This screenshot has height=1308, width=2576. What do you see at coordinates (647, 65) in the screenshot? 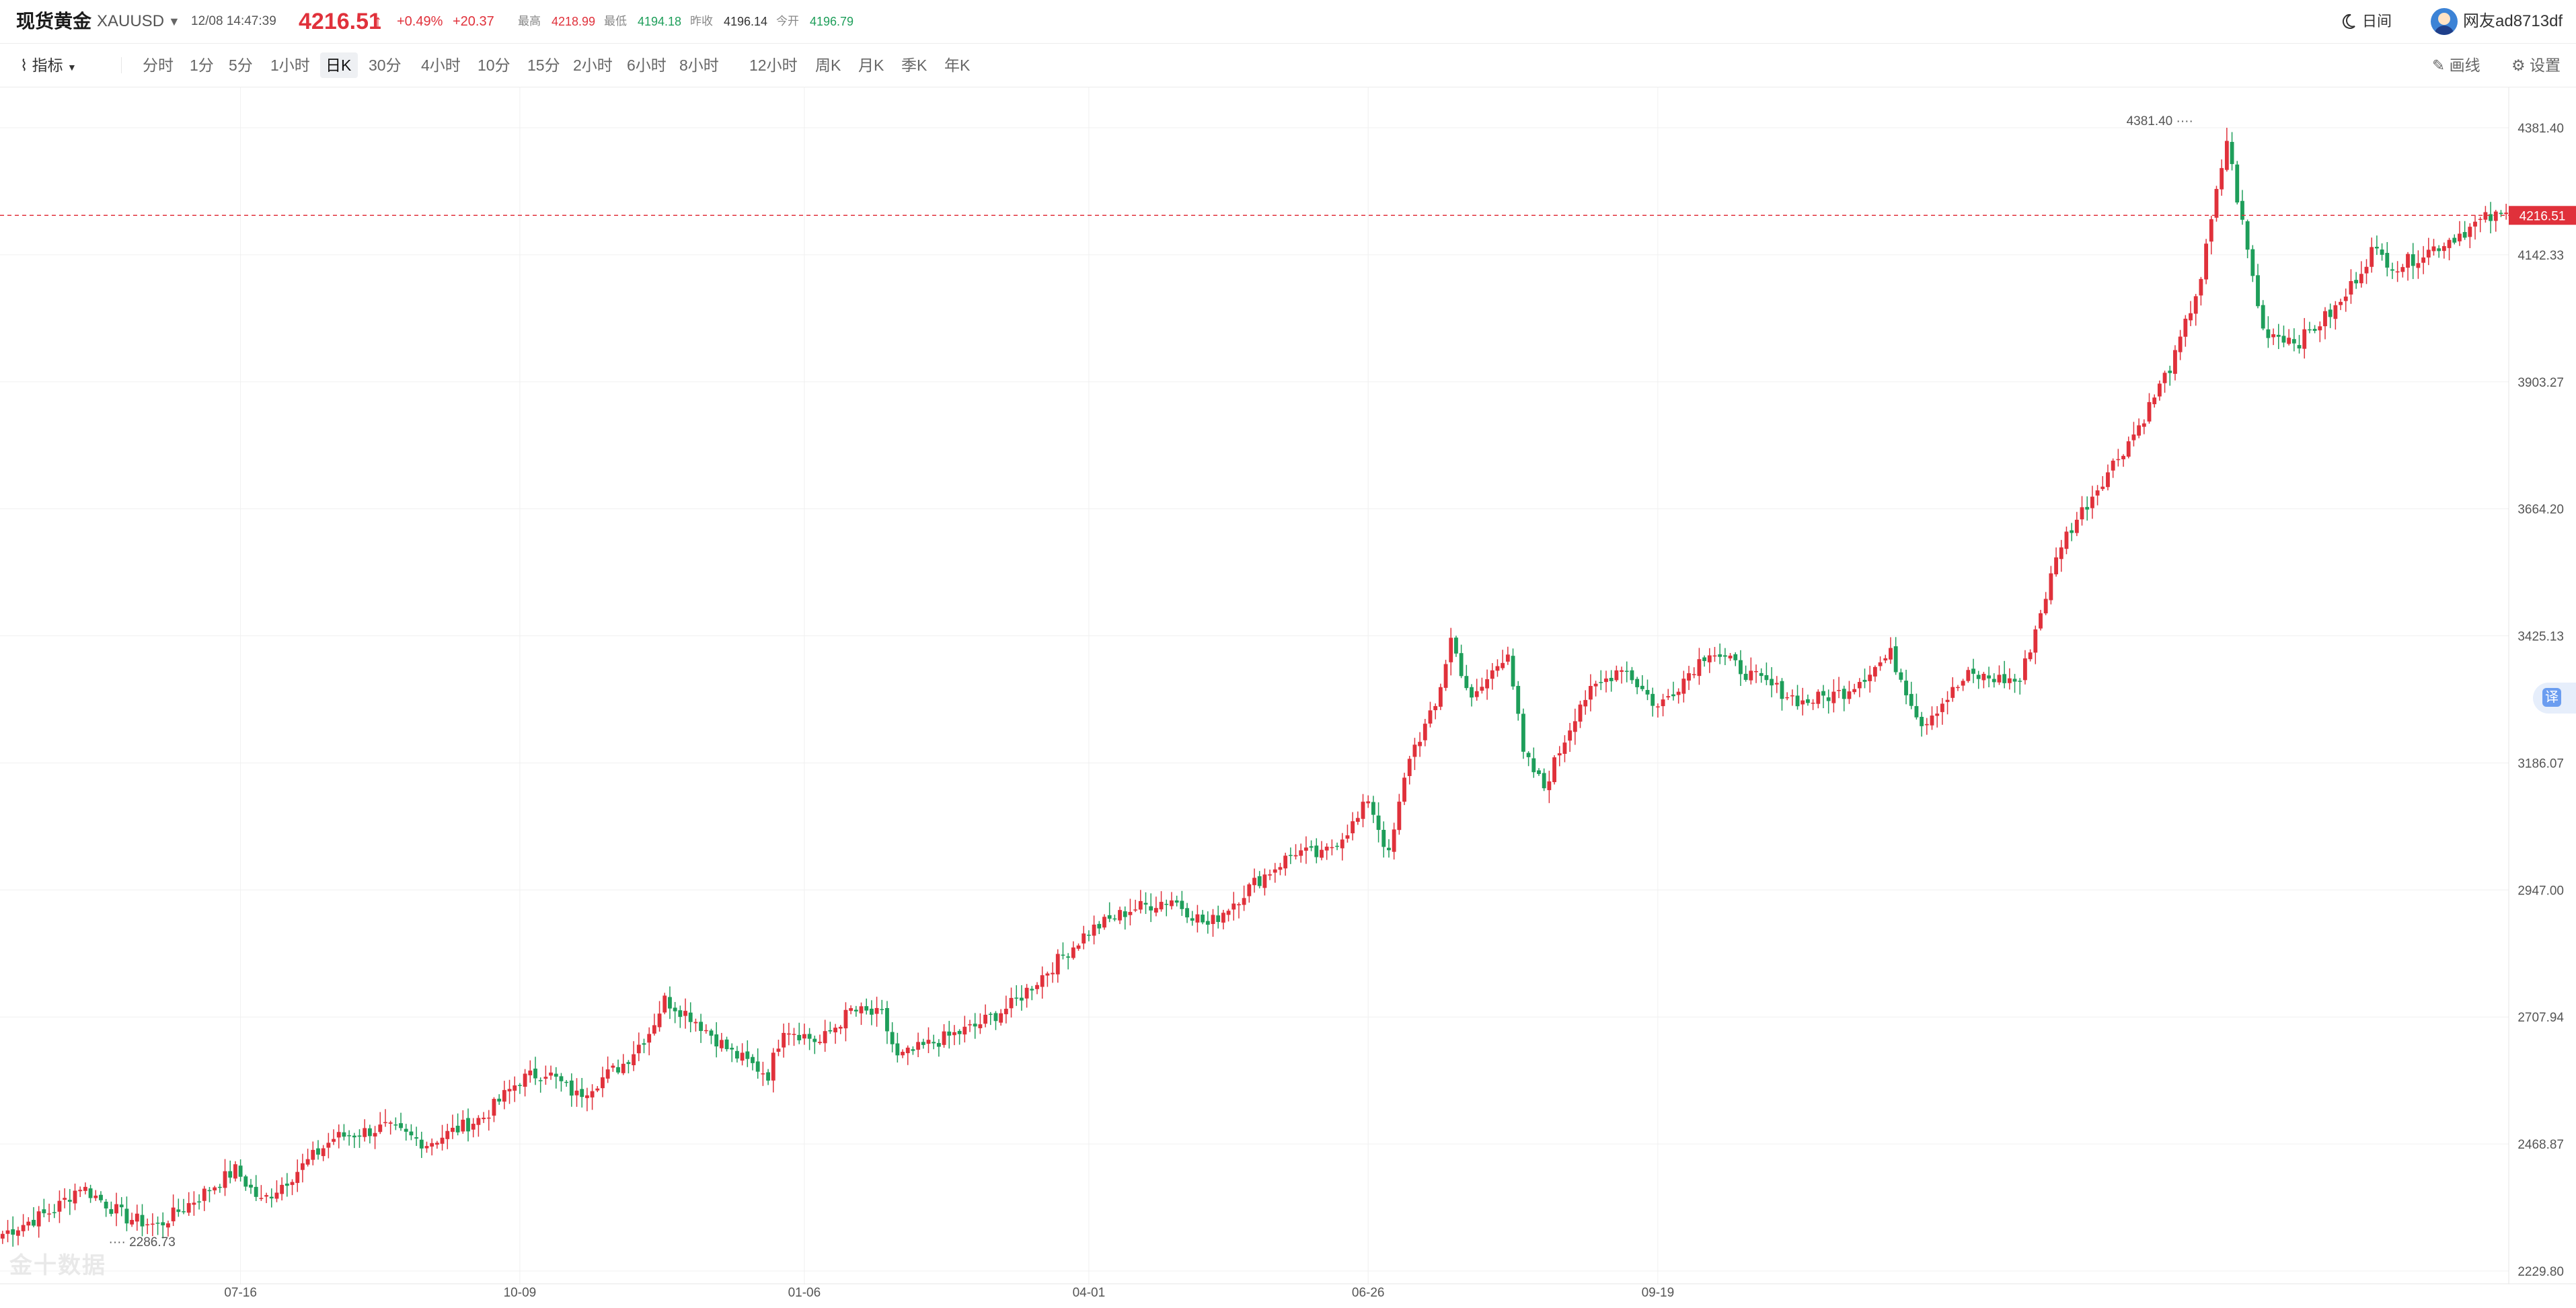
I see `tab-period-10: 6小时` at bounding box center [647, 65].